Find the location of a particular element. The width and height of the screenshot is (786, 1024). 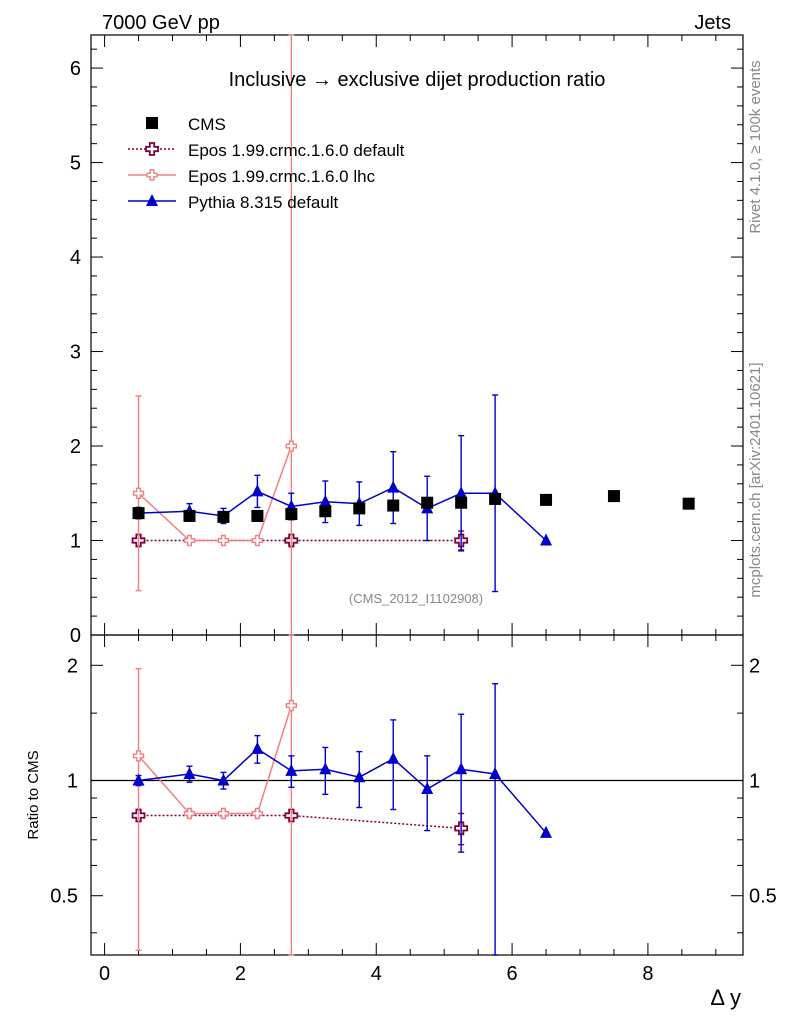

main-y-tick-label: 4 is located at coordinates (75, 258).